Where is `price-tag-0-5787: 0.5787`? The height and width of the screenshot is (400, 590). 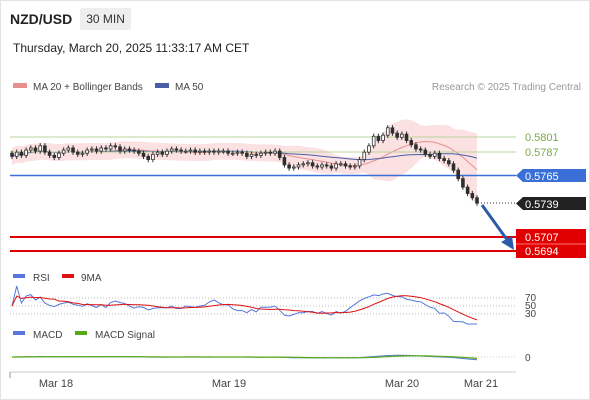 price-tag-0-5787: 0.5787 is located at coordinates (542, 153).